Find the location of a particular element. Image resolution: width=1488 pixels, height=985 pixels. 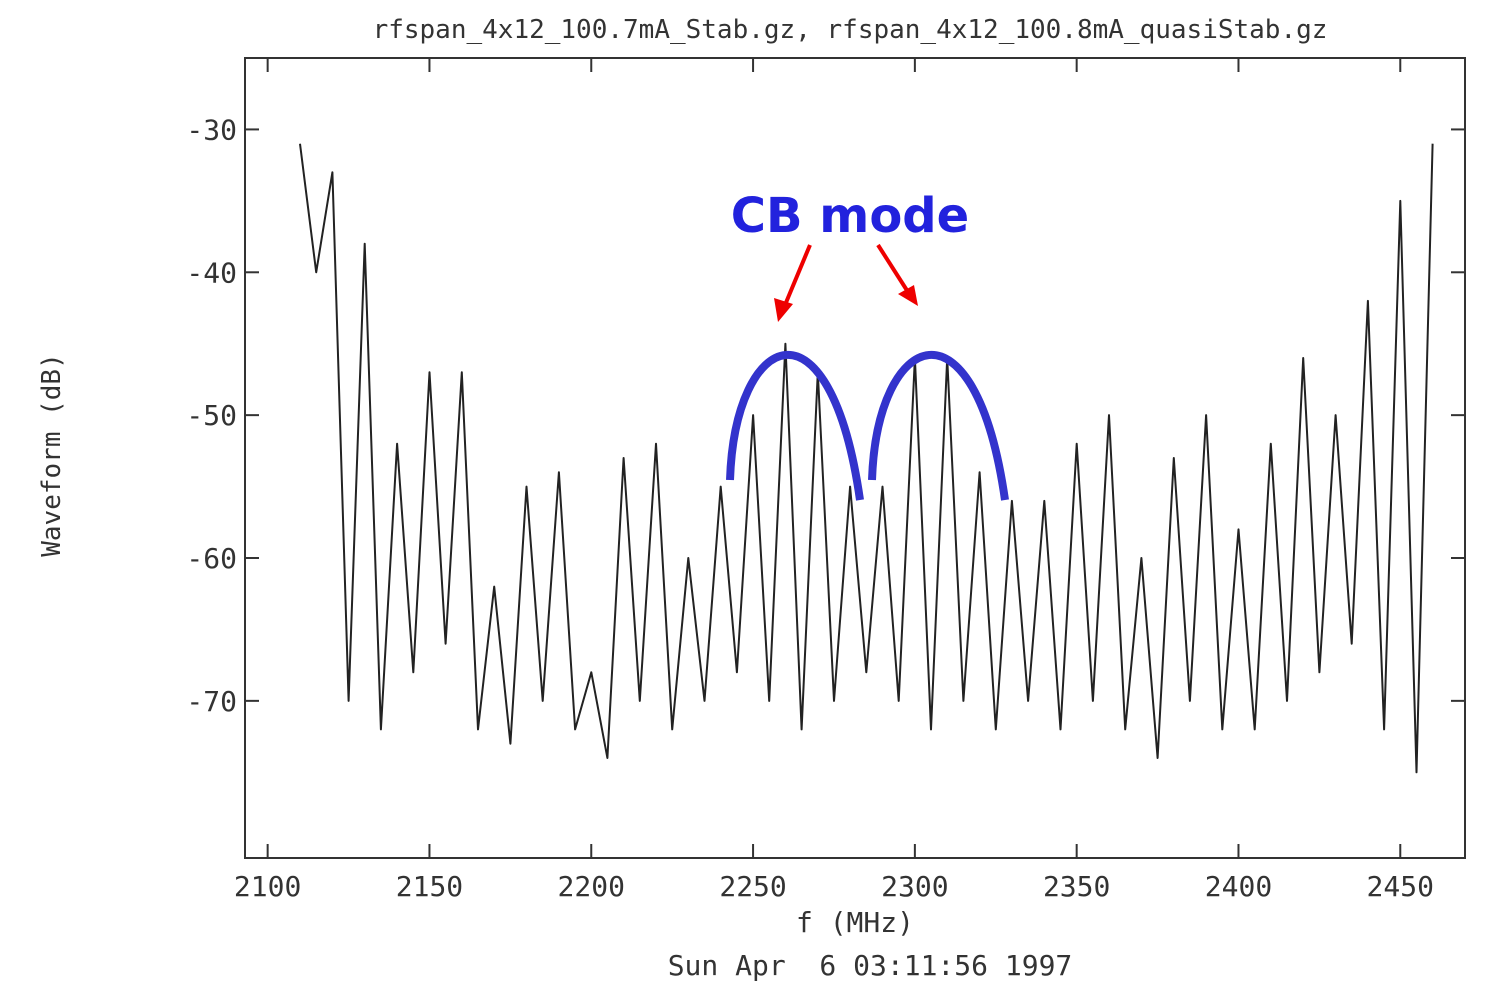

x-tick-label: 2100 is located at coordinates (267, 886).